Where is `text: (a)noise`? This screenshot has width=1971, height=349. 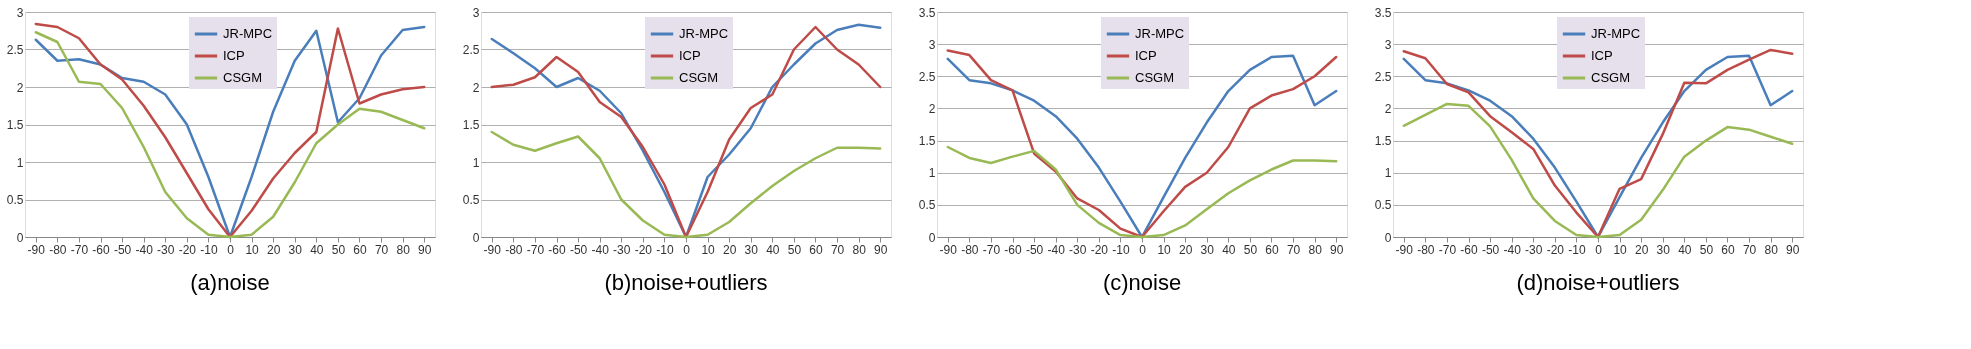 text: (a)noise is located at coordinates (230, 282).